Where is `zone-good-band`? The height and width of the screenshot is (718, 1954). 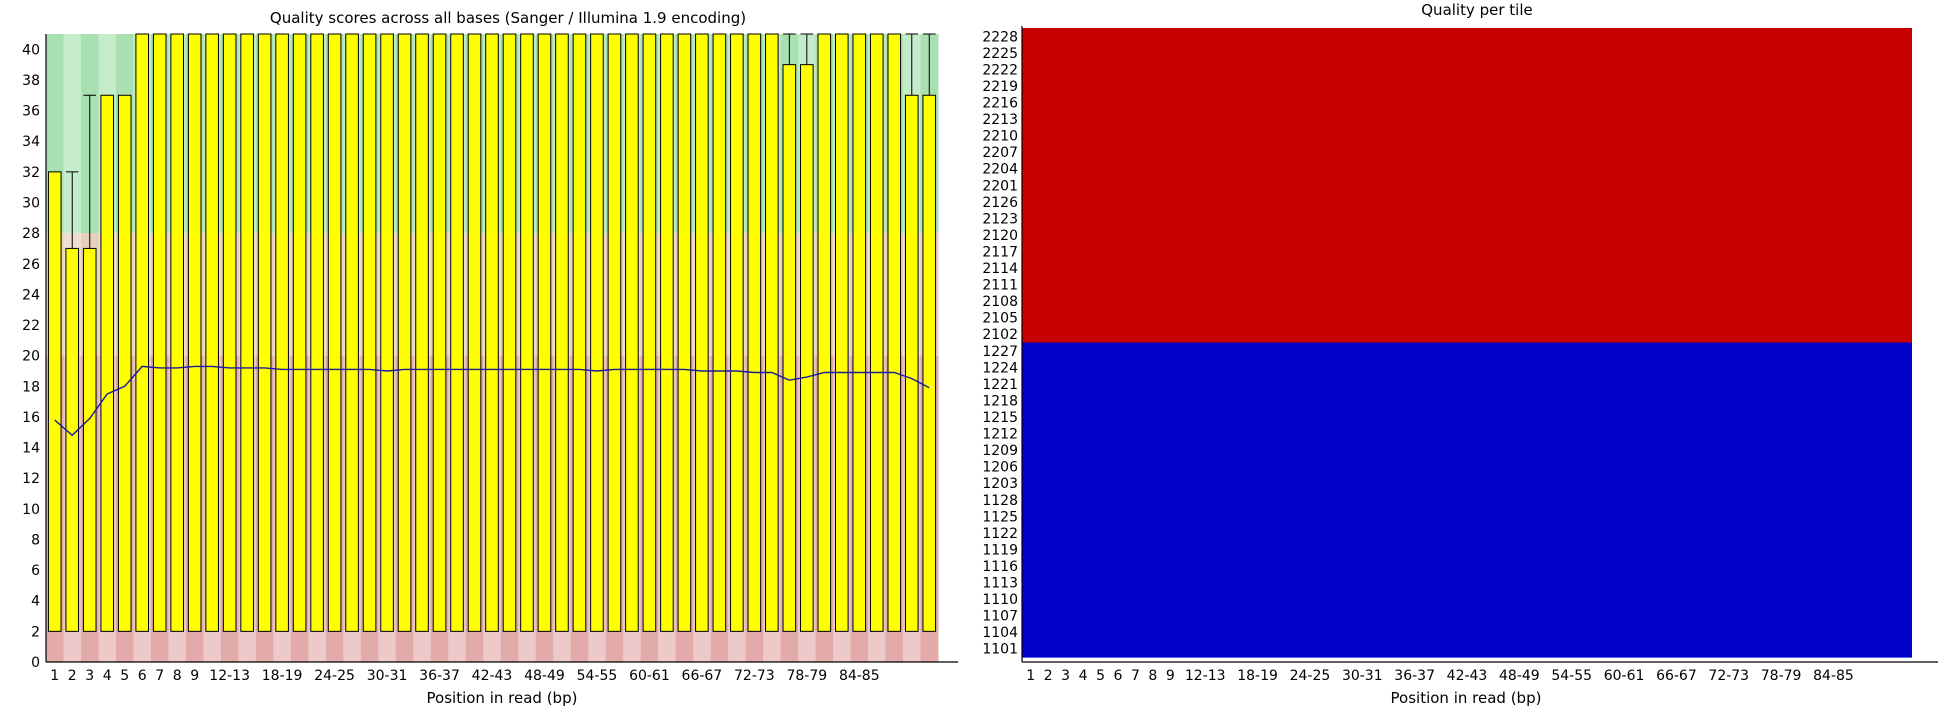
zone-good-band is located at coordinates (72, 134).